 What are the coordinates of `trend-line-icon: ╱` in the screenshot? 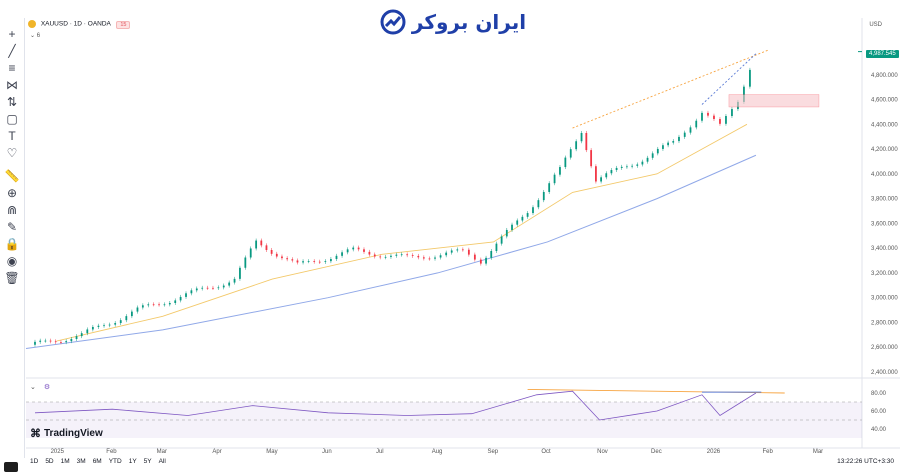 It's located at (12, 51).